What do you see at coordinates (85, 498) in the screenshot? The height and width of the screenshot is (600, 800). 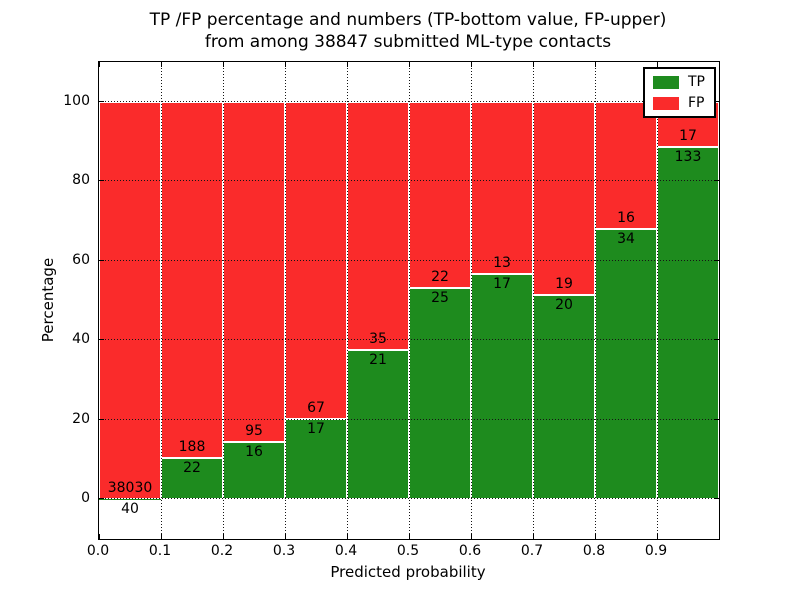 I see `y-tick-label: 0` at bounding box center [85, 498].